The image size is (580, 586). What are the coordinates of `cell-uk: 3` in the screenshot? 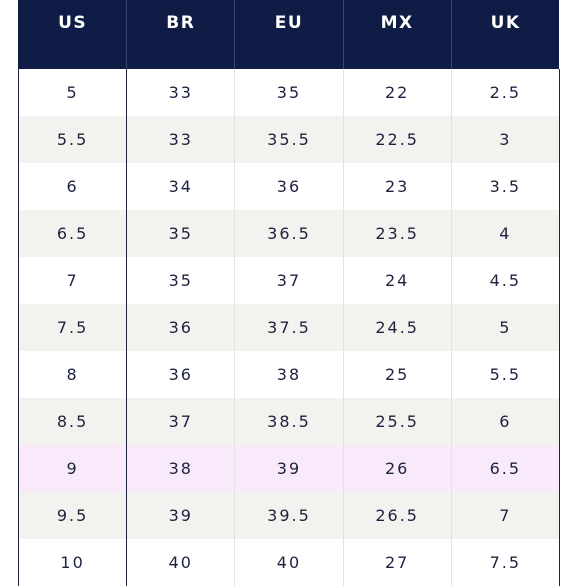 It's located at (505, 139).